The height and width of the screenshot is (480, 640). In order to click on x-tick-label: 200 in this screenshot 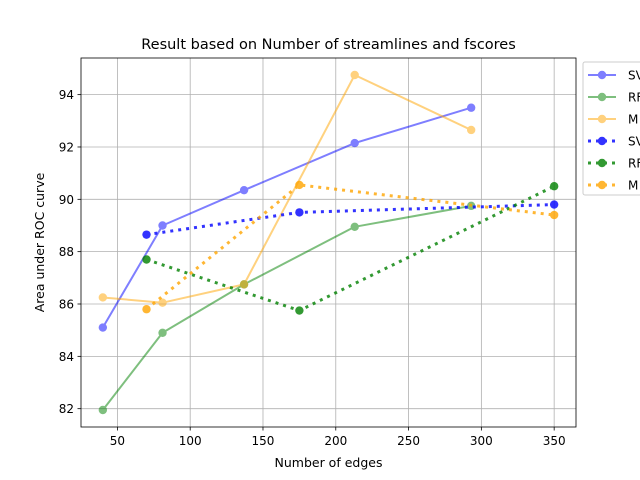, I will do `click(335, 441)`.